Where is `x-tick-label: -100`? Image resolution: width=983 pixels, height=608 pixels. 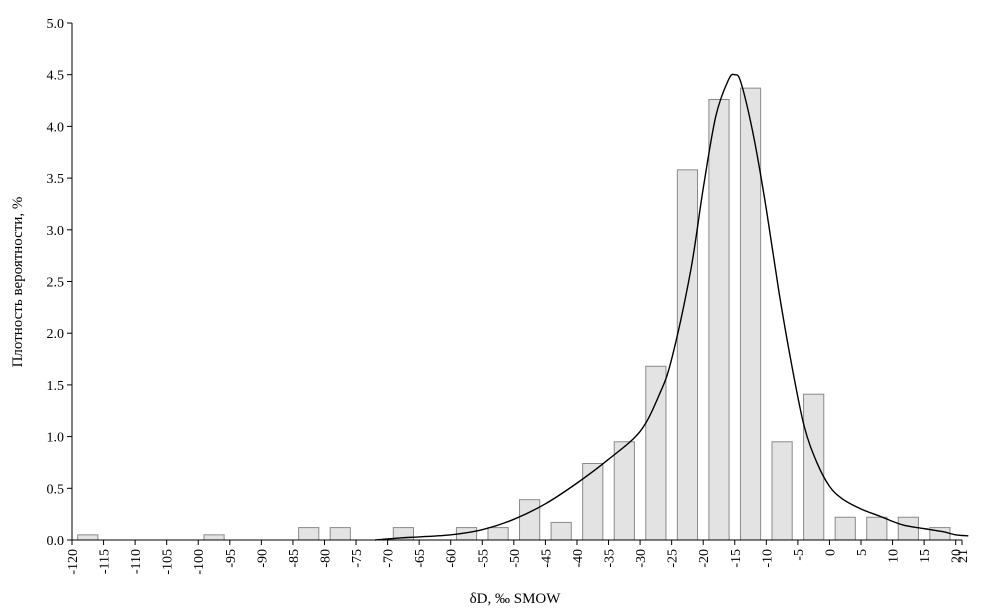
x-tick-label: -100 is located at coordinates (199, 562).